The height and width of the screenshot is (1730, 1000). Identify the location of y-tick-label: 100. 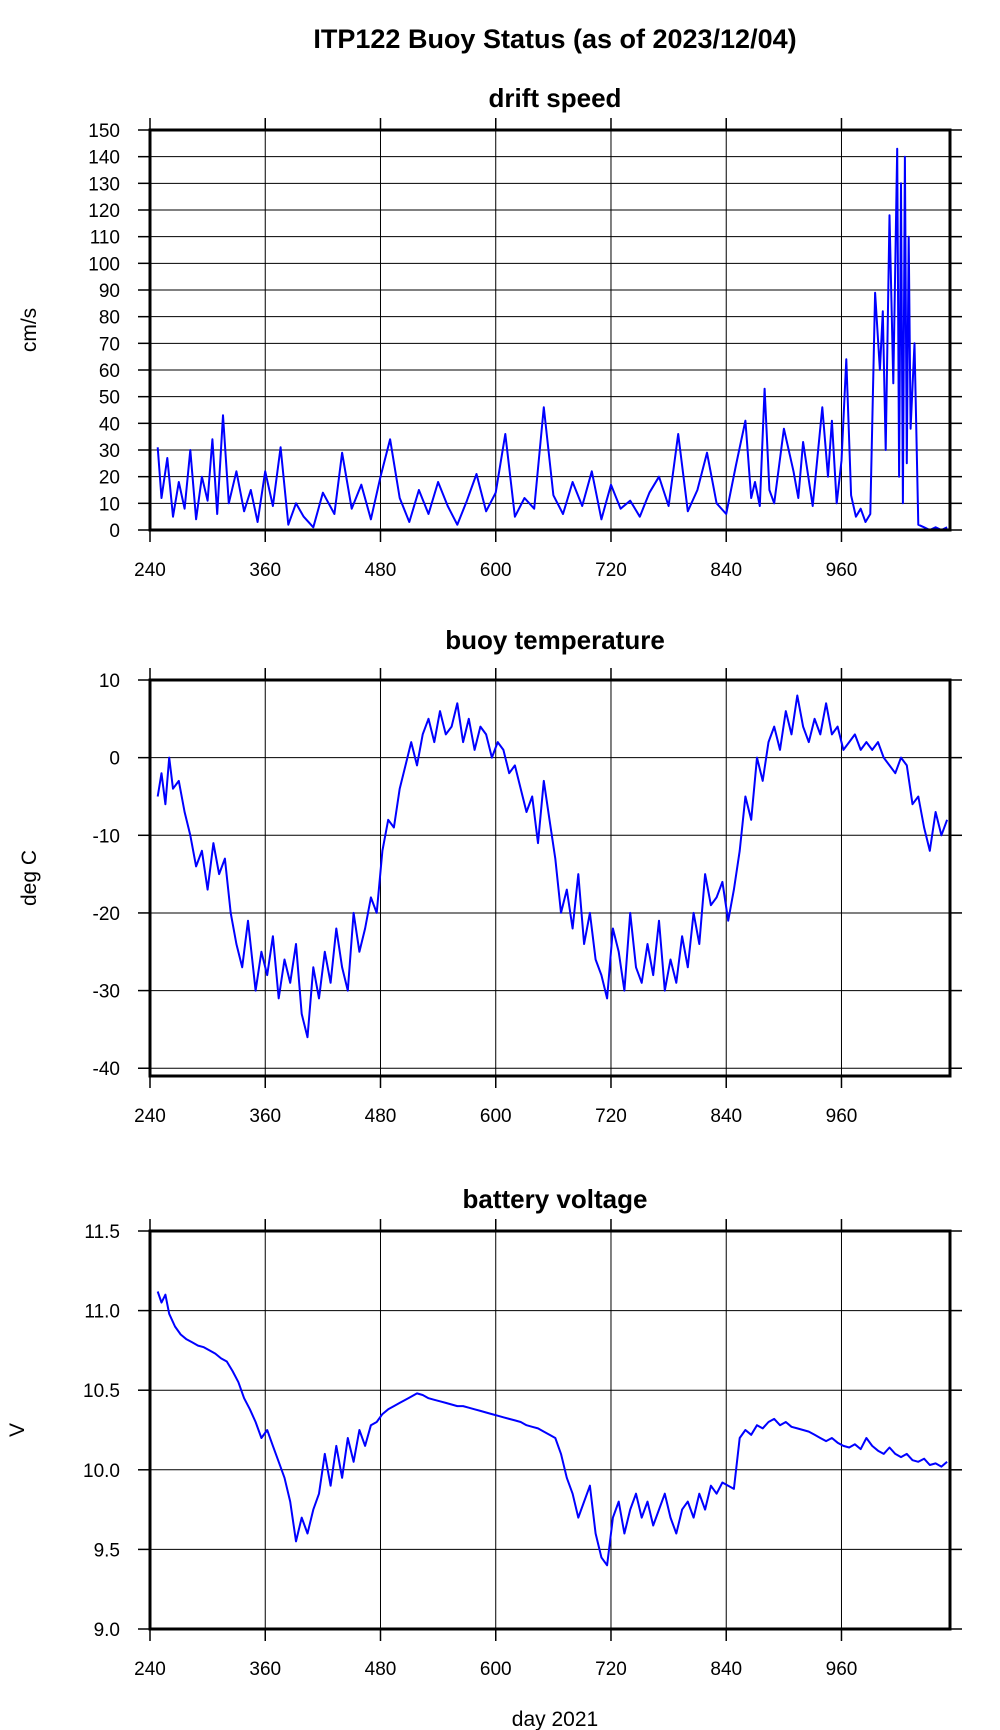
(104, 264).